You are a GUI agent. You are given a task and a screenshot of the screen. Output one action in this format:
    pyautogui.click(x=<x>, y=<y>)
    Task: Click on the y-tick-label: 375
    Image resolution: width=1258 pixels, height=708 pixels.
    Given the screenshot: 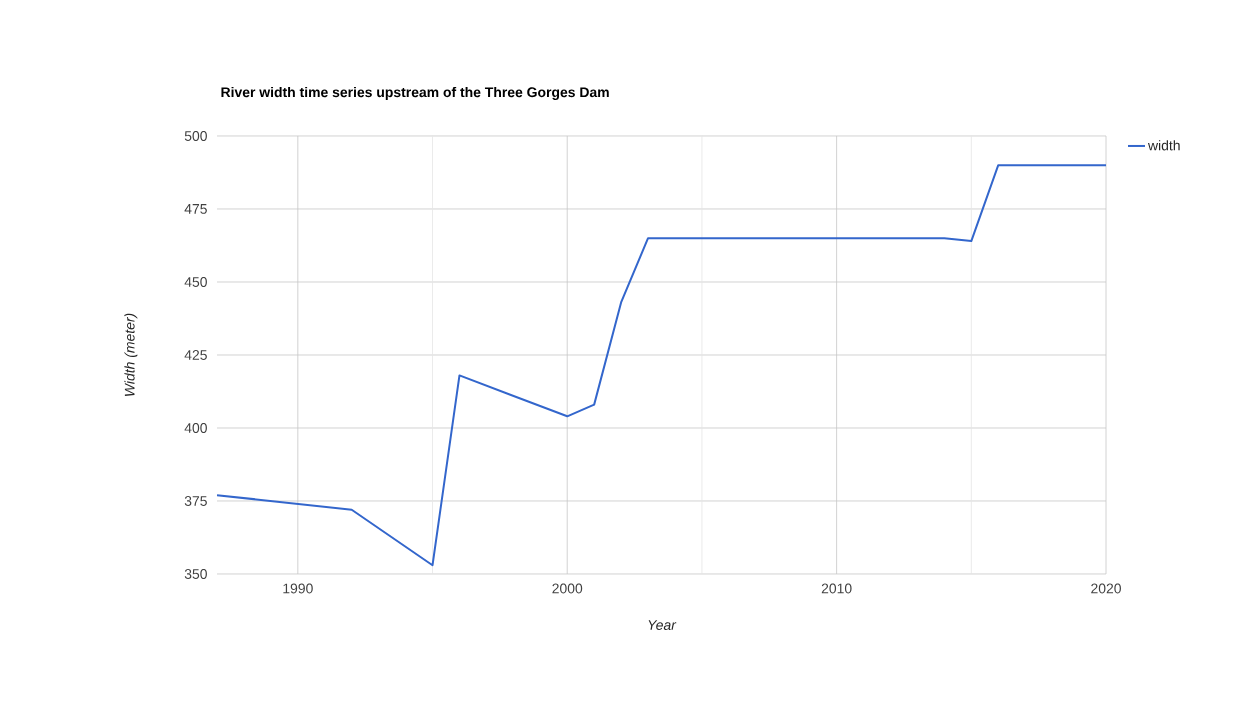 What is the action you would take?
    pyautogui.click(x=195, y=501)
    